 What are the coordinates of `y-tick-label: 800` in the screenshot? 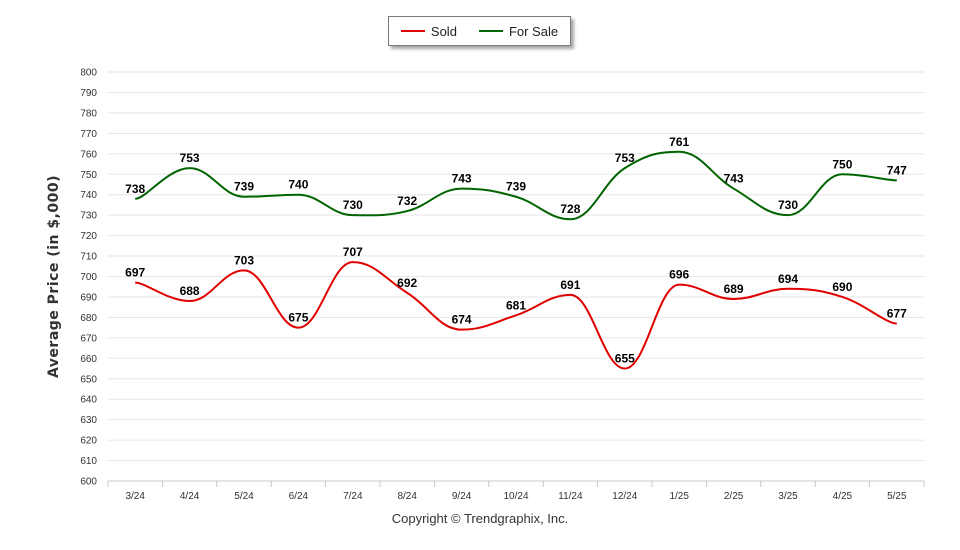 It's located at (88, 73).